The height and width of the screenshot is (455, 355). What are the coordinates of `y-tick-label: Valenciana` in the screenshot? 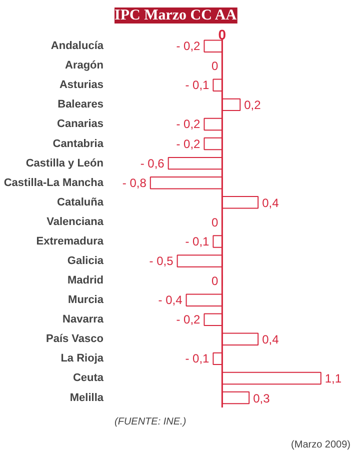 It's located at (75, 222).